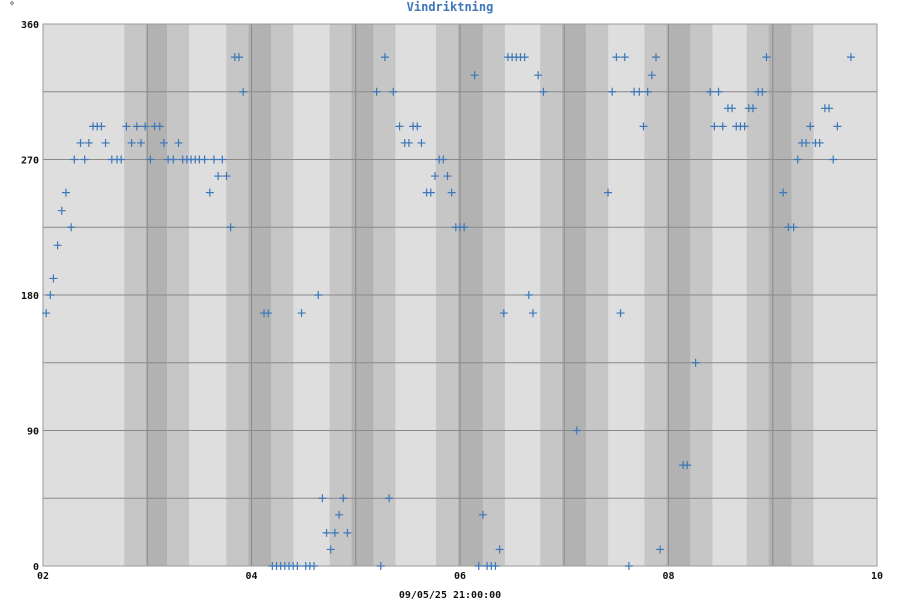 The width and height of the screenshot is (900, 600). What do you see at coordinates (251, 576) in the screenshot?
I see `x-tick-label: 04` at bounding box center [251, 576].